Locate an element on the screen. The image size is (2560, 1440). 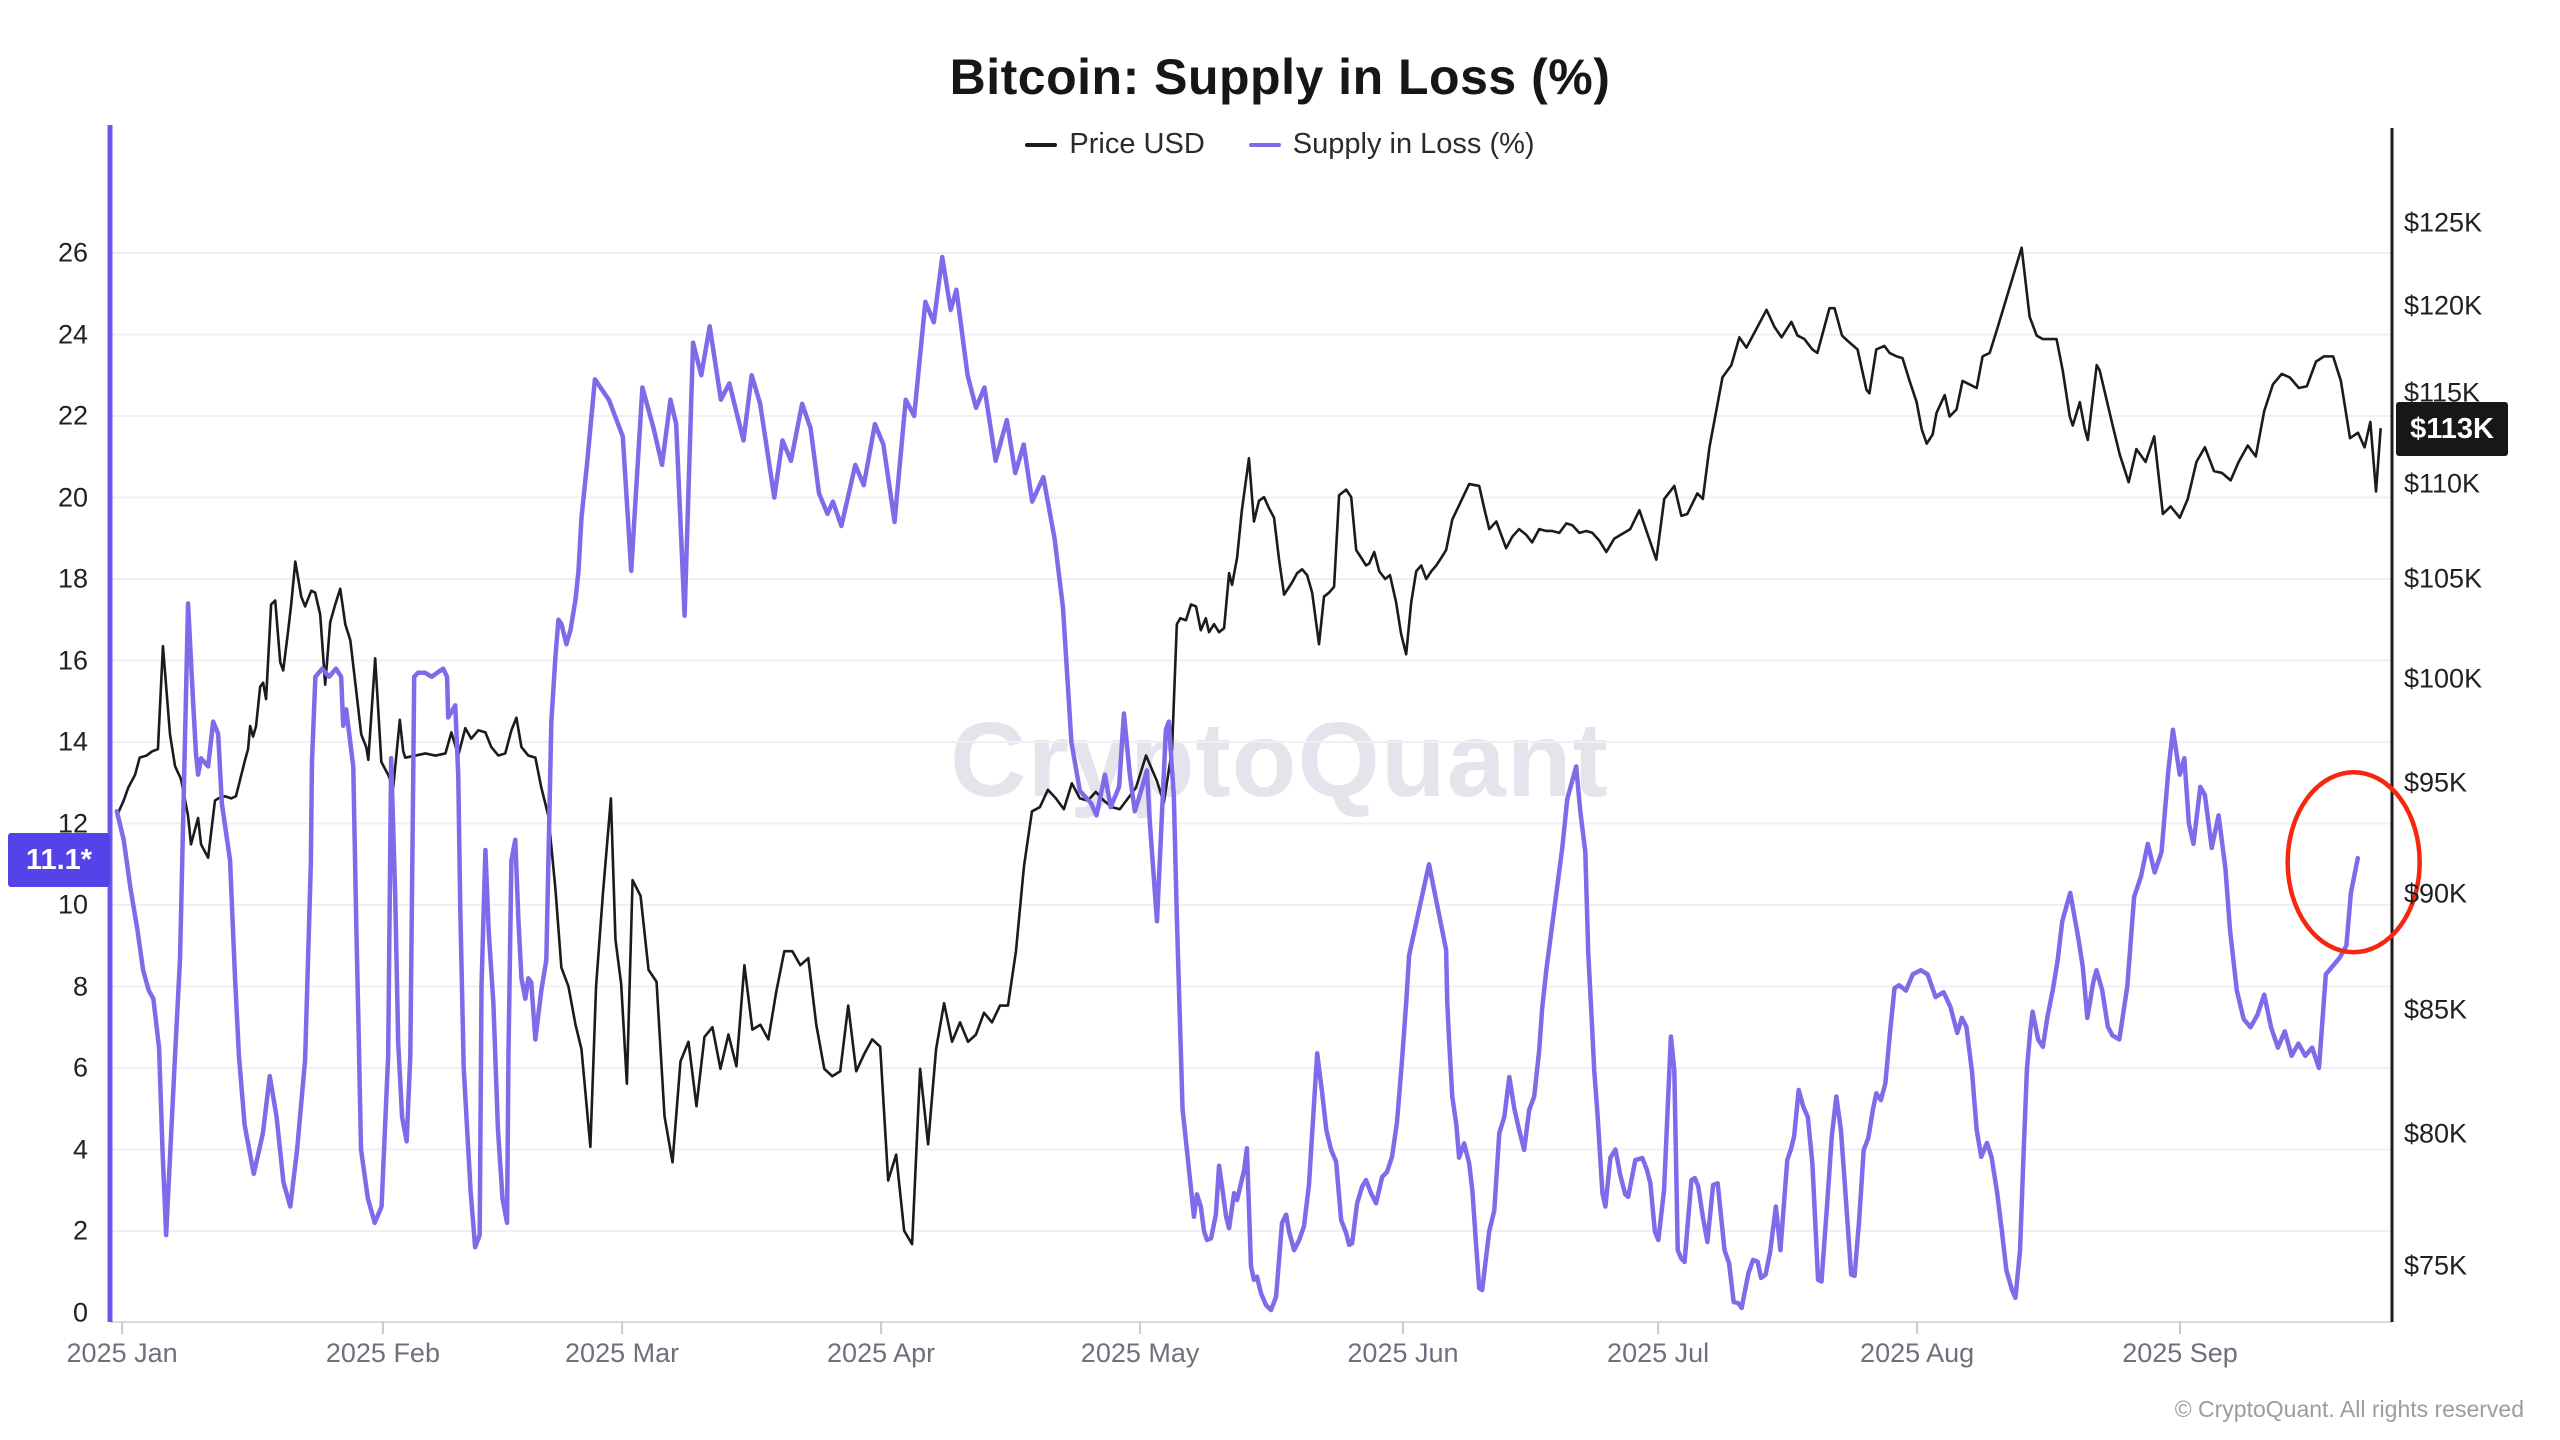
left-axis-tick-label: 8 is located at coordinates (80, 986).